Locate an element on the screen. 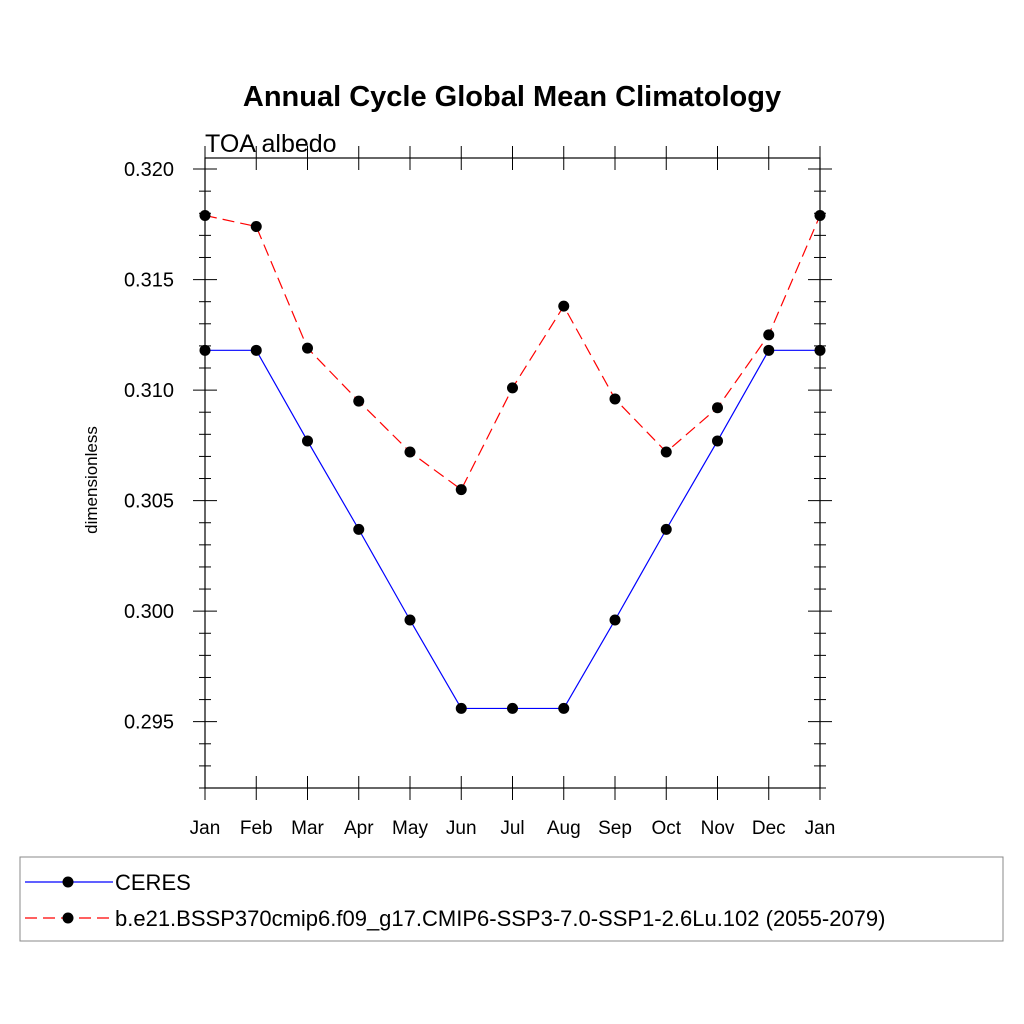 The width and height of the screenshot is (1024, 1024). chart-subtitle: TOA albedo is located at coordinates (271, 144).